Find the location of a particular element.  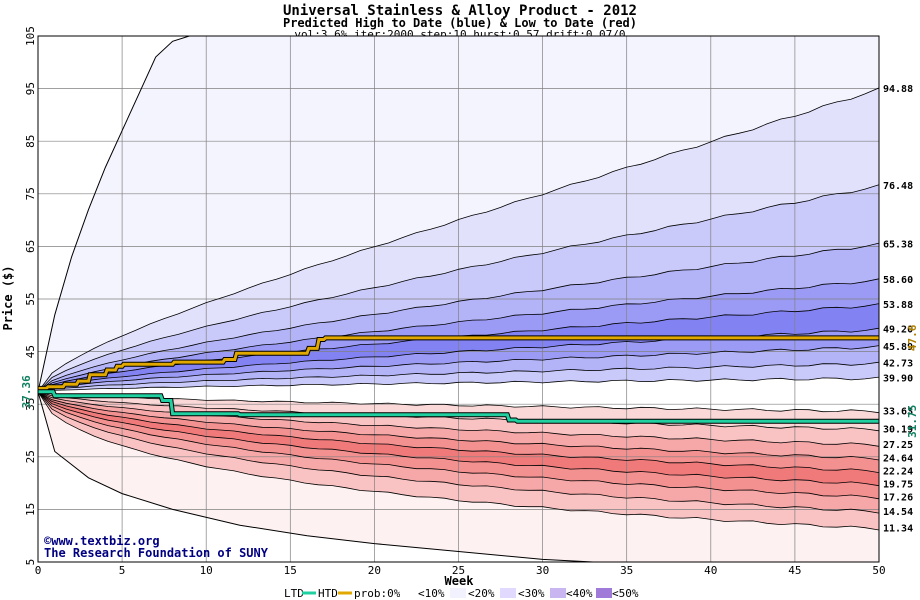

y-tick-label-10: 105 is located at coordinates (30, 36).